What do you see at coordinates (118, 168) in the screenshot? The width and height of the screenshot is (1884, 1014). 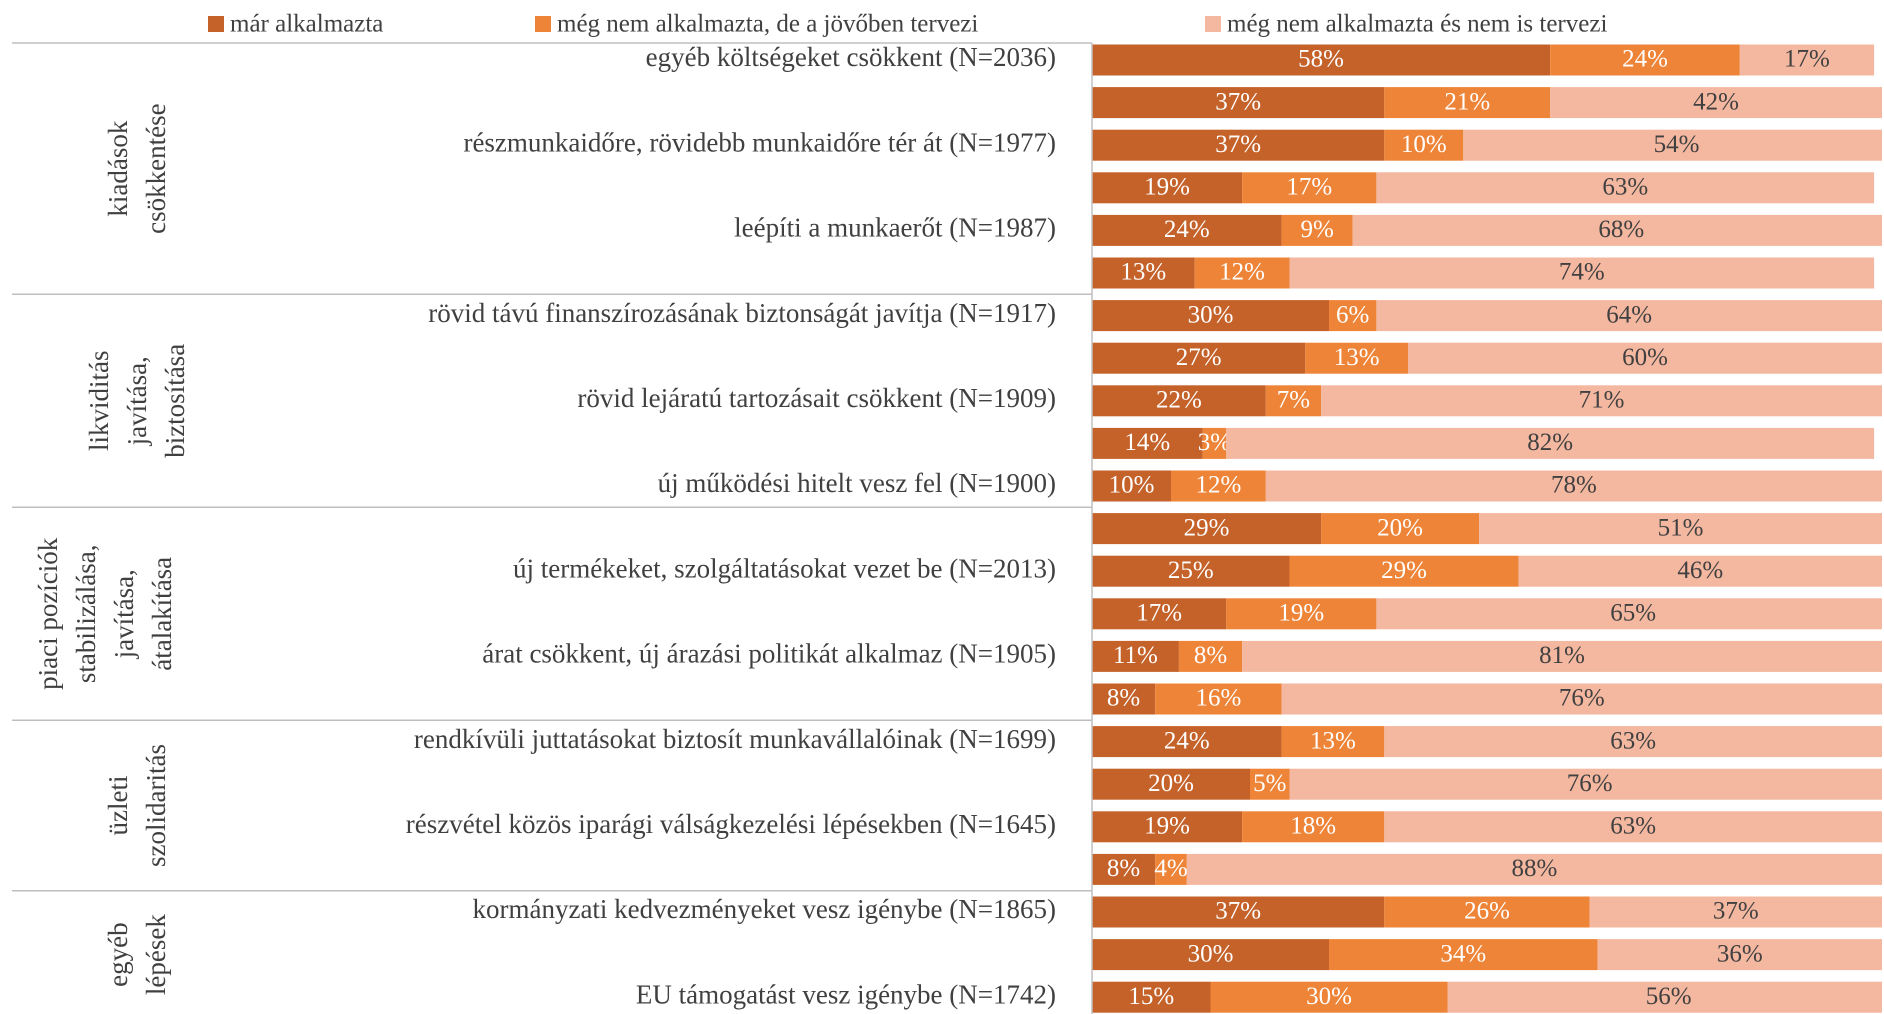 I see `group-label: kiadások` at bounding box center [118, 168].